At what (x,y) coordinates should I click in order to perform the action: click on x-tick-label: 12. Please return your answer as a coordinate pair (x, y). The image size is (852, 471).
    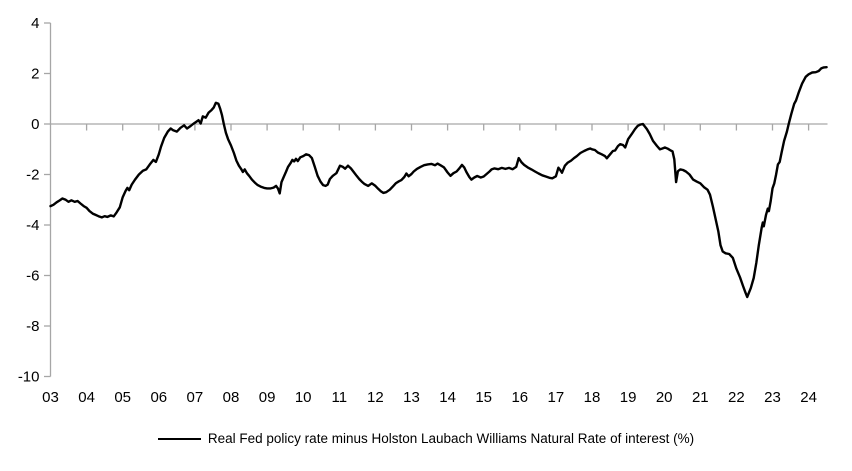
    Looking at the image, I should click on (375, 397).